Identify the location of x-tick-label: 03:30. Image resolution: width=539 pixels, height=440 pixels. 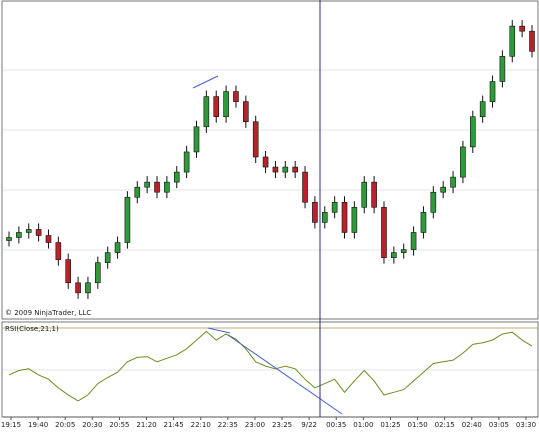
(526, 425).